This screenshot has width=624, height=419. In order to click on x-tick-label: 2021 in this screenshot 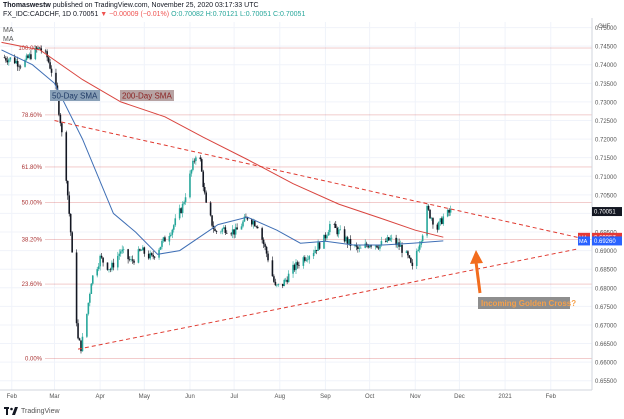, I will do `click(505, 397)`.